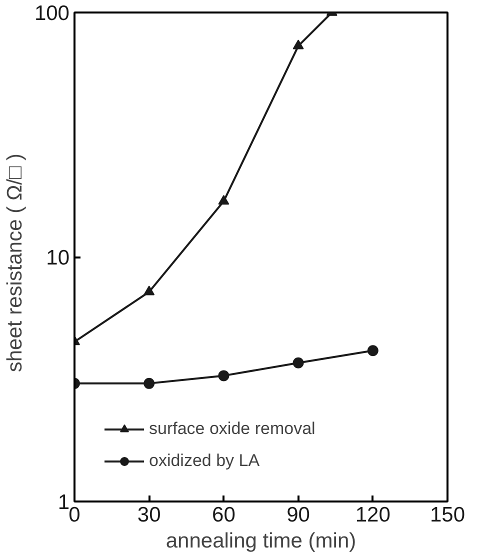 The height and width of the screenshot is (555, 487). I want to click on x-tick-label: 60, so click(224, 515).